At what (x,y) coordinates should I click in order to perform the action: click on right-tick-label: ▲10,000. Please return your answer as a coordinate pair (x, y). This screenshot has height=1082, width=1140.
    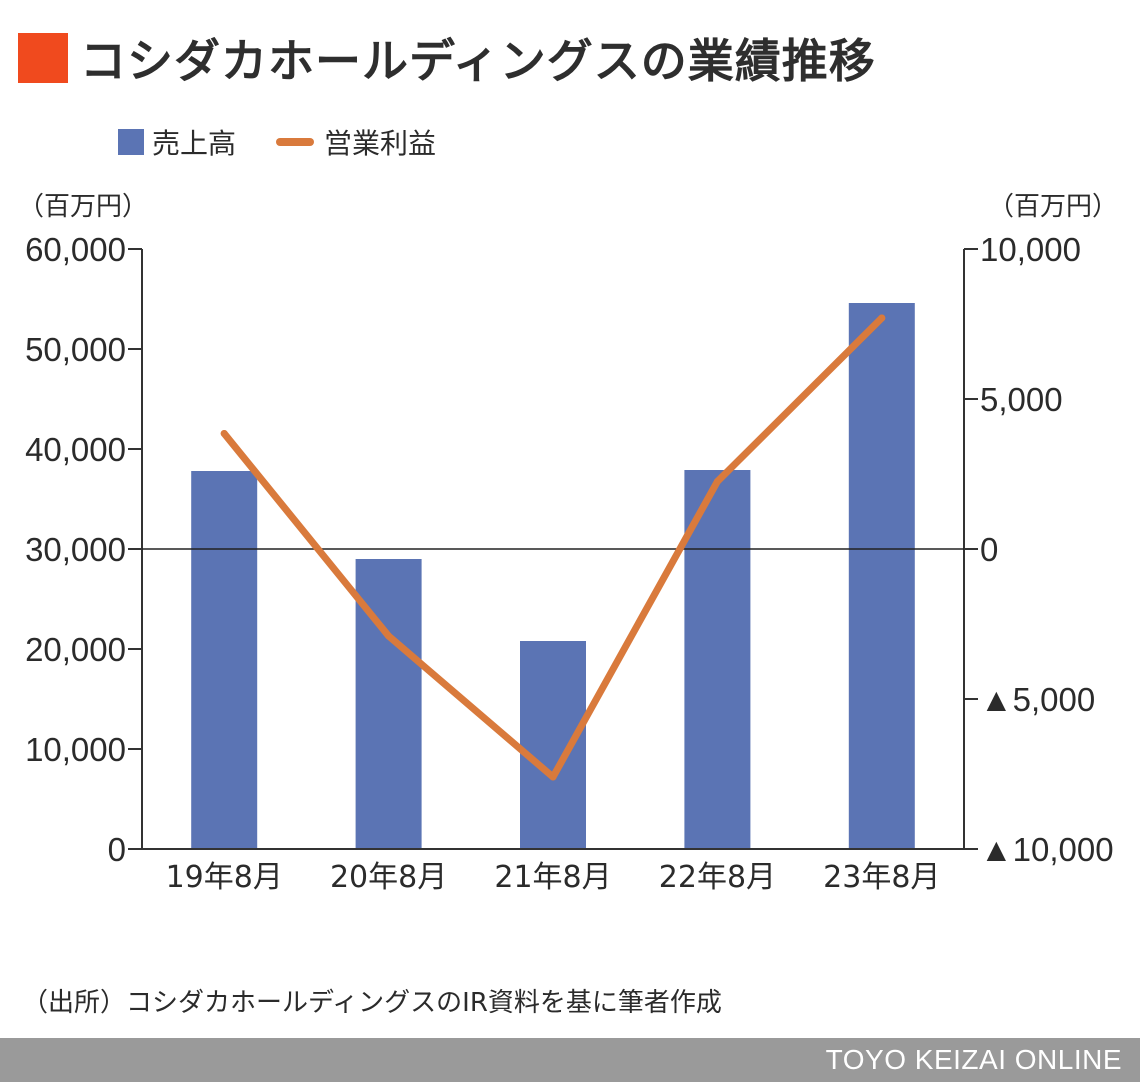
    Looking at the image, I should click on (1047, 849).